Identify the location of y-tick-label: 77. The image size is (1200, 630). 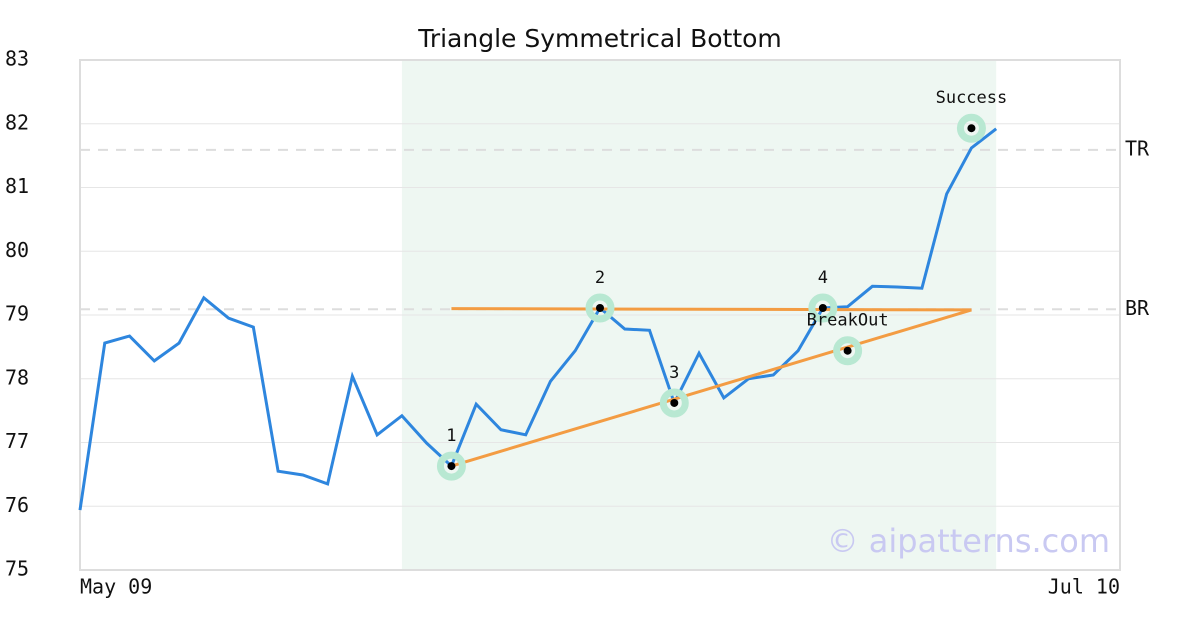
(17, 441).